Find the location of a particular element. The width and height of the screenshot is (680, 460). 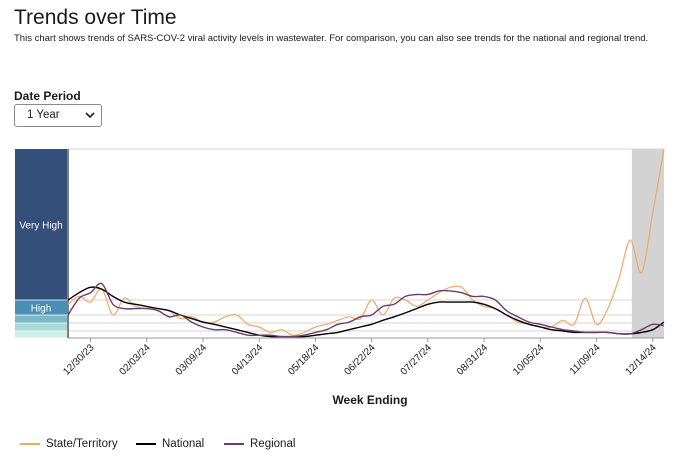

legend-item-regional: Regional is located at coordinates (259, 444).